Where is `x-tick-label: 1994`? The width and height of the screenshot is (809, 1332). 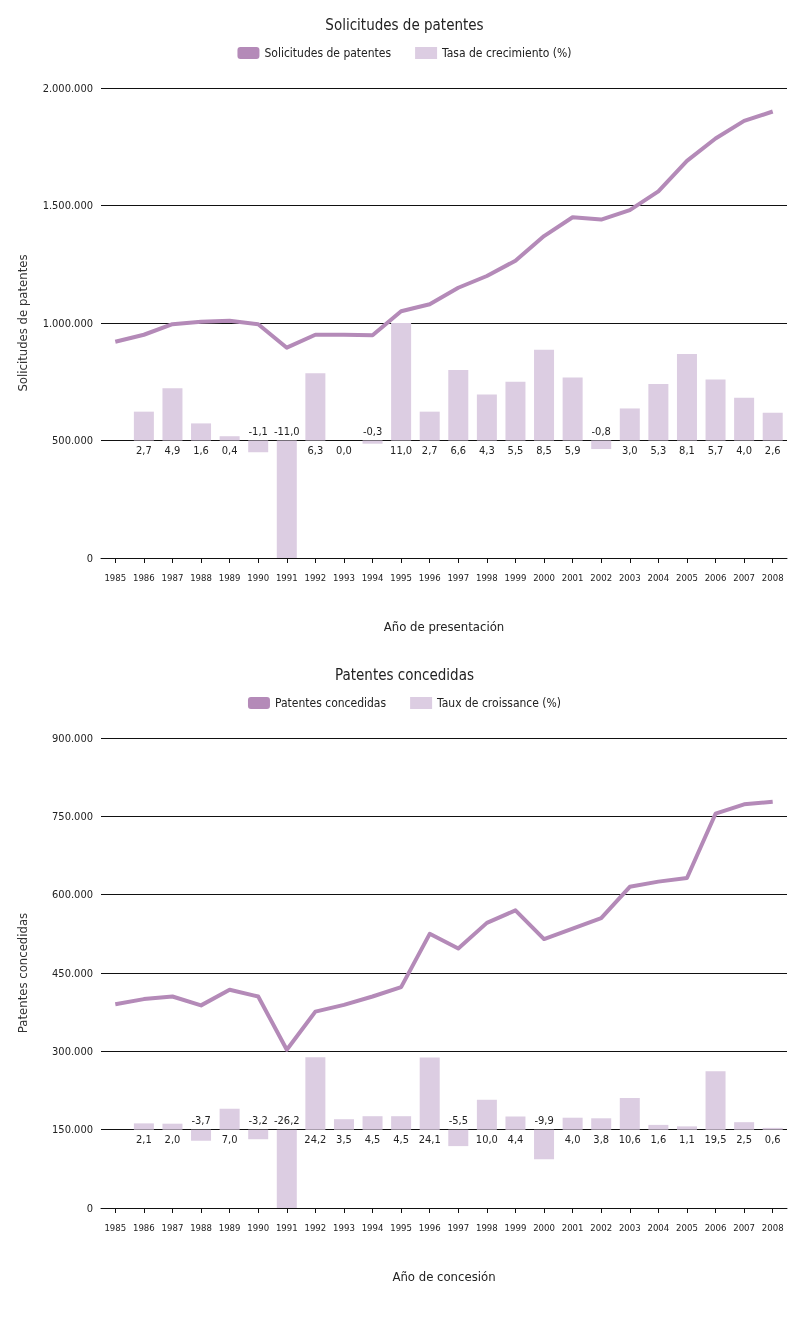
x-tick-label: 1994 is located at coordinates (372, 577).